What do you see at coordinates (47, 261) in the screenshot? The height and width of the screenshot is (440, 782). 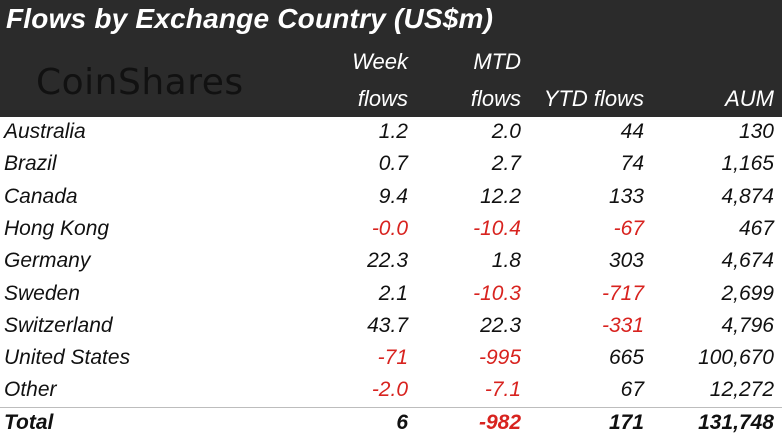 I see `country-name: Germany` at bounding box center [47, 261].